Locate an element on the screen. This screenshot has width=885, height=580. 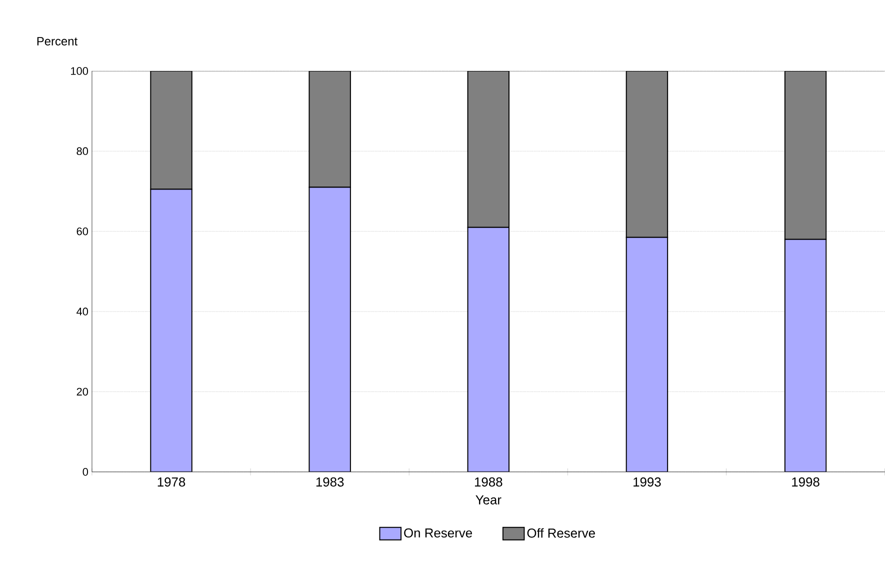
x-tick-label: 1998 is located at coordinates (806, 482).